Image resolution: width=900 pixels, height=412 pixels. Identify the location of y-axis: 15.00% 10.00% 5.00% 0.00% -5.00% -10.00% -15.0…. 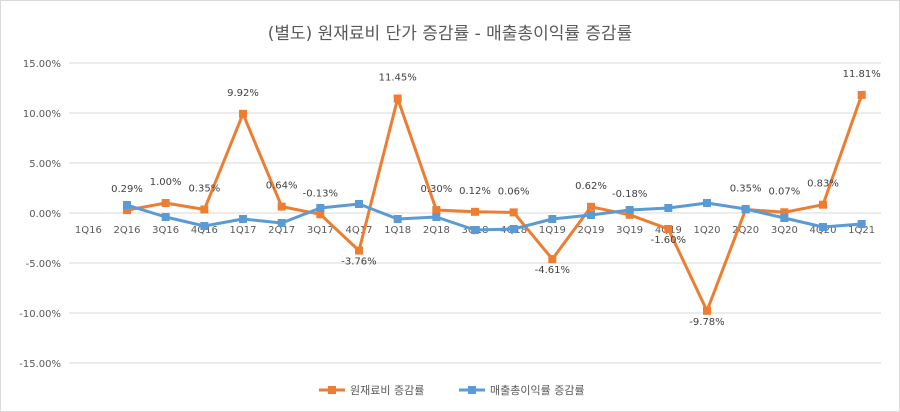
(40, 214).